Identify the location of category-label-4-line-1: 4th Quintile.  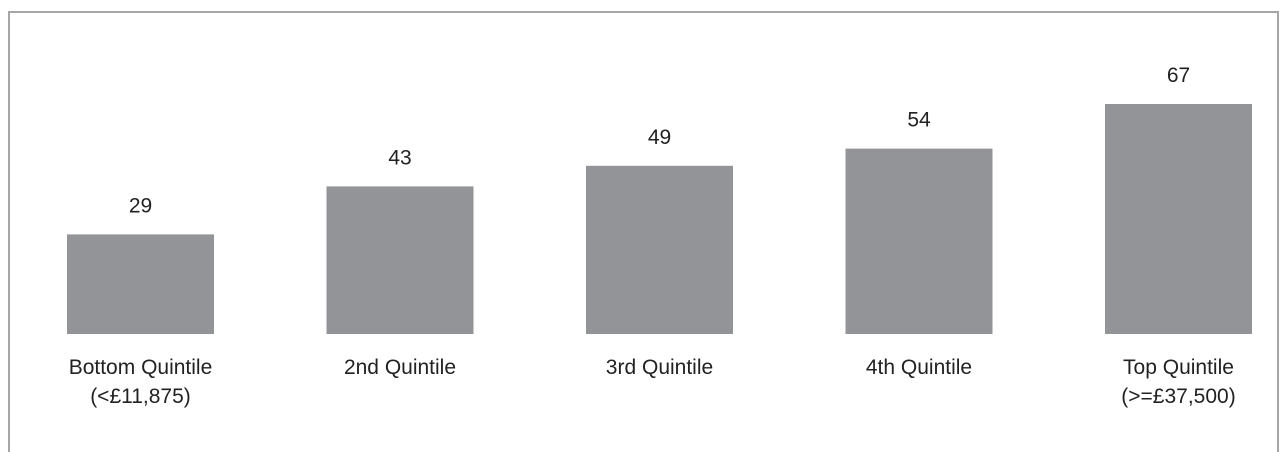
(919, 367).